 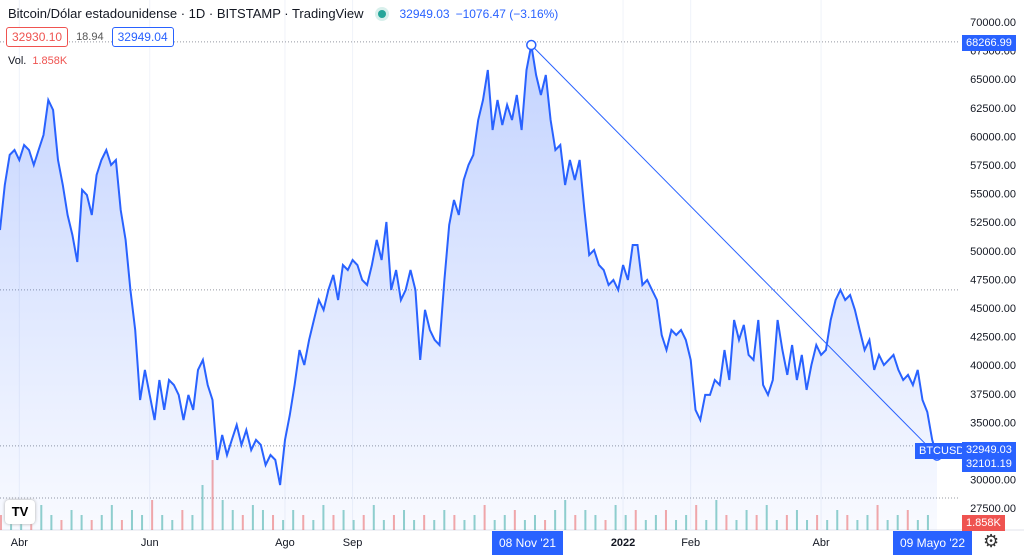 I want to click on x-tick-label: Jun, so click(x=150, y=543).